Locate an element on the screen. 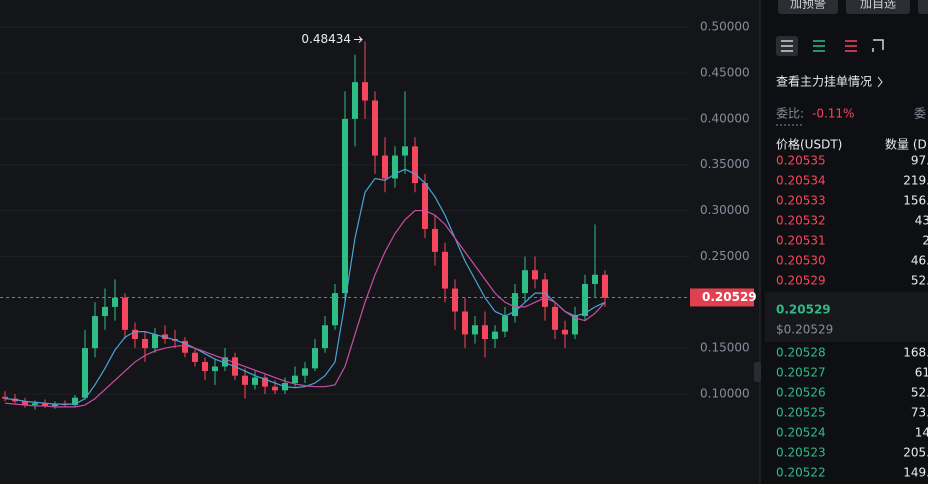 The height and width of the screenshot is (484, 928). book-quantity: 43 is located at coordinates (921, 221).